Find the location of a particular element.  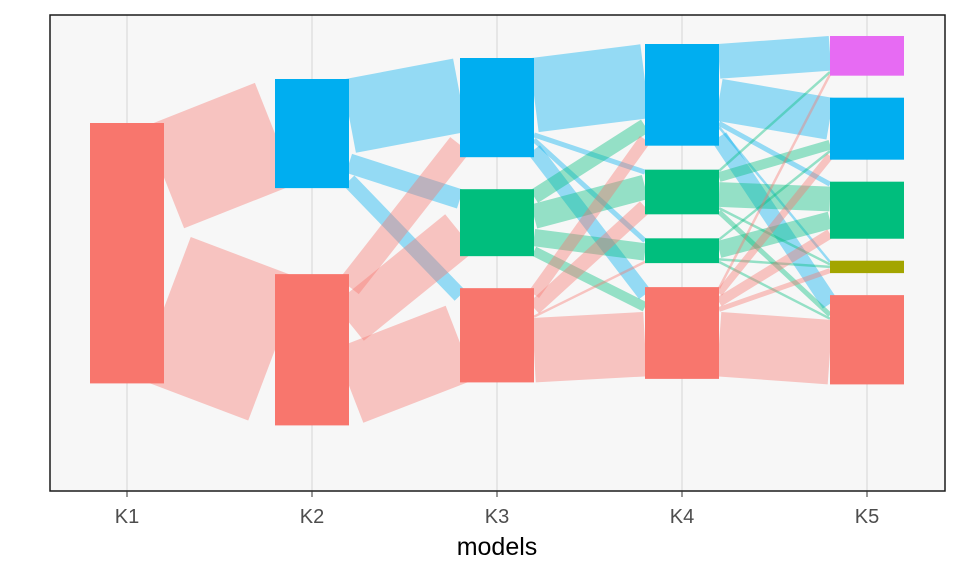

x-tick-label: K1 is located at coordinates (127, 517).